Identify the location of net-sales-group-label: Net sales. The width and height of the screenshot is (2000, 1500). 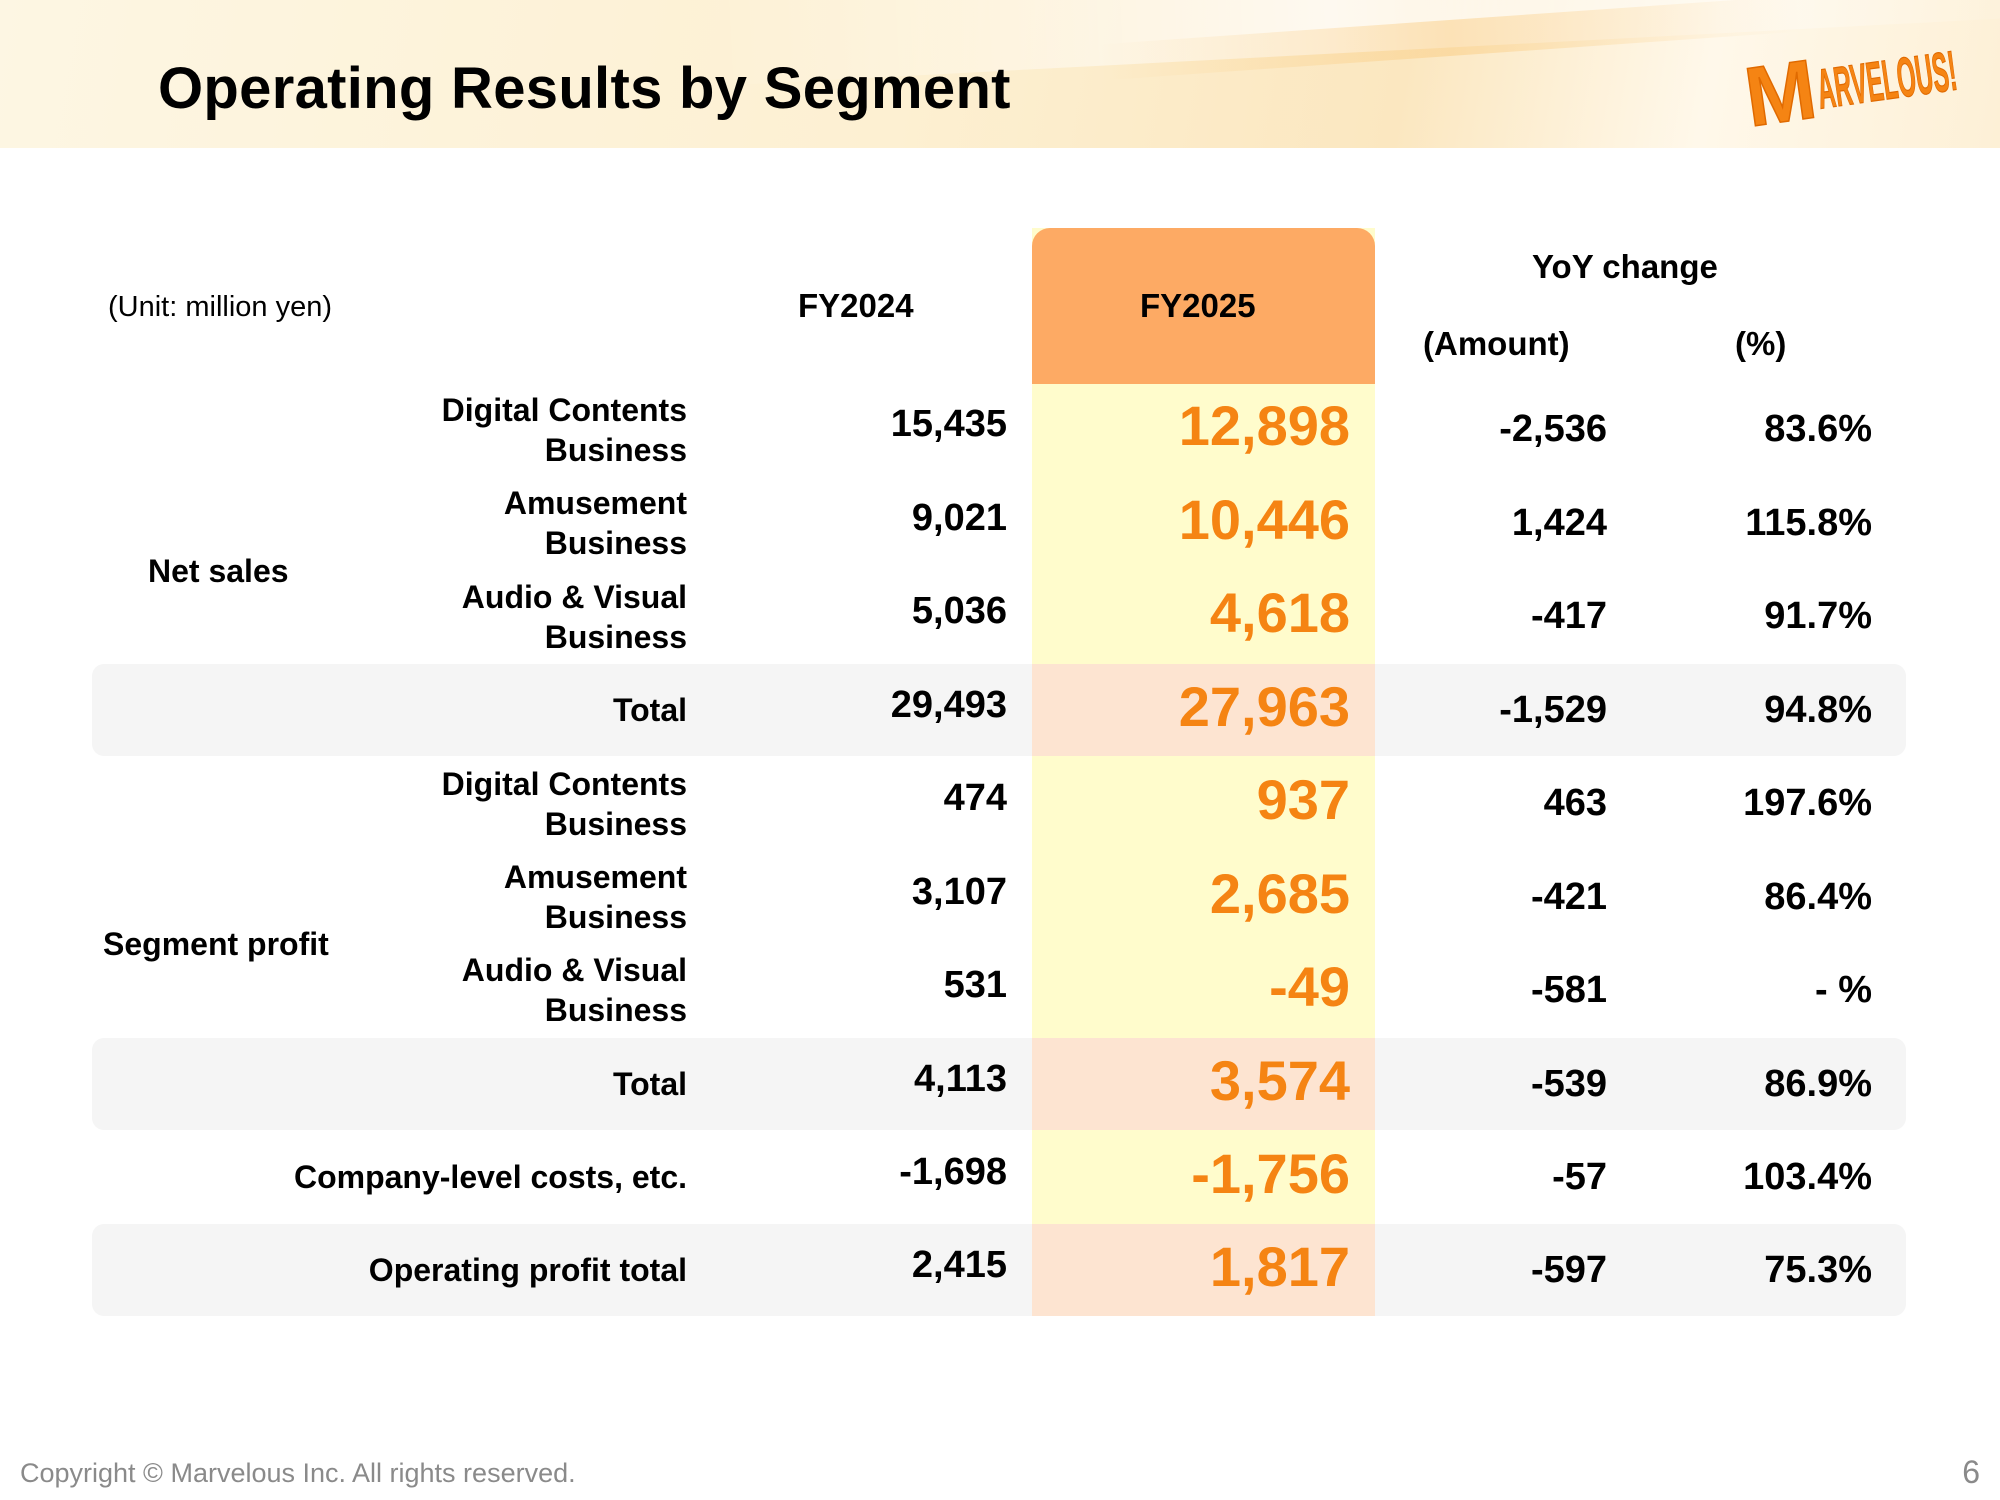
(218, 571).